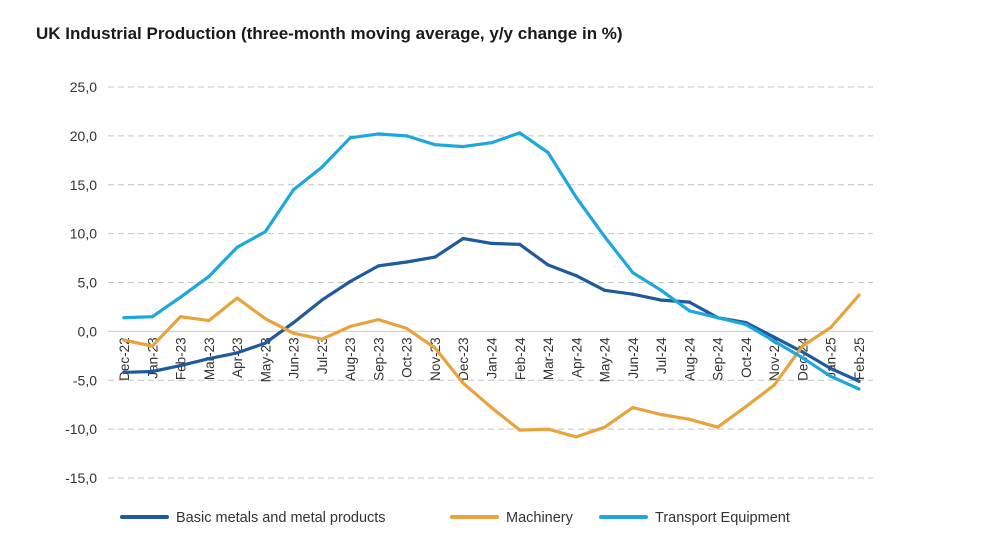  I want to click on x-tick-label: Jul-24, so click(661, 355).